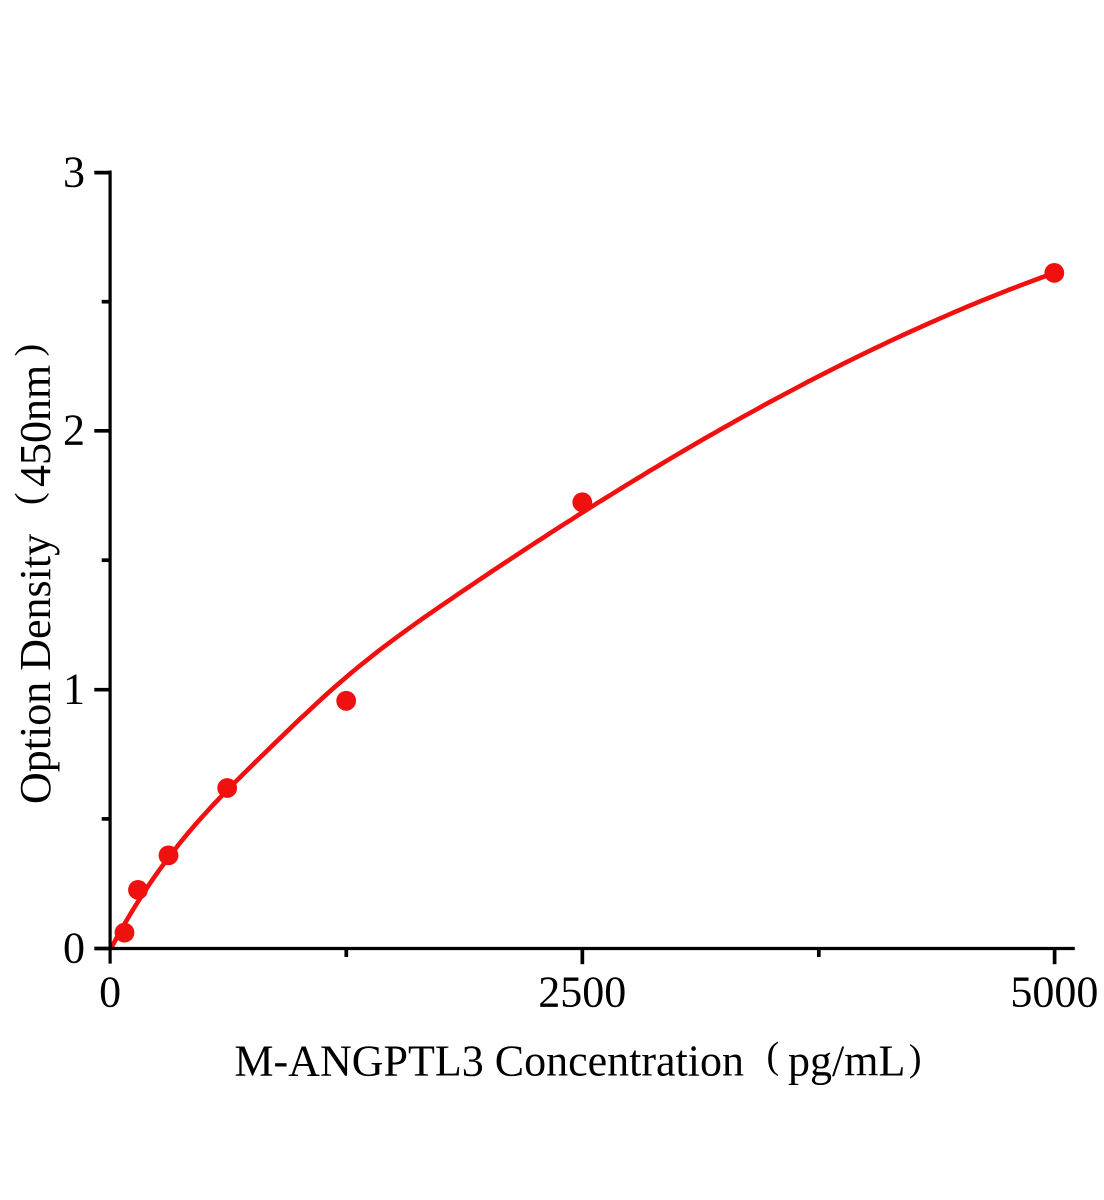 The image size is (1104, 1200). I want to click on svg-text: M-ANGPTL3 Concentration, so click(489, 1060).